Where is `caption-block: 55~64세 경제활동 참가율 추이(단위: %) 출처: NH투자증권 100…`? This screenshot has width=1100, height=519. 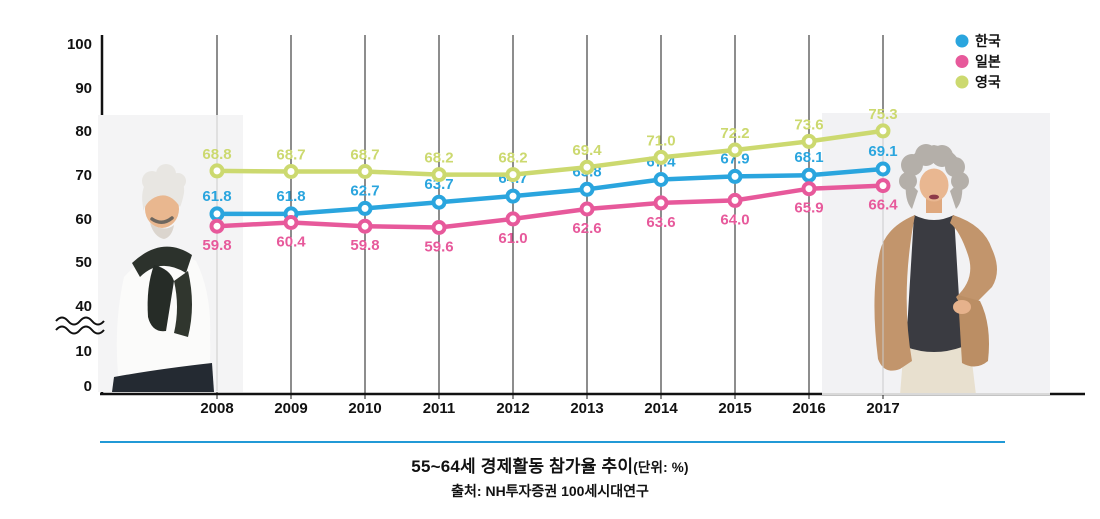
caption-block: 55~64세 경제활동 참가율 추이(단위: %) 출처: NH투자증권 100… is located at coordinates (550, 471).